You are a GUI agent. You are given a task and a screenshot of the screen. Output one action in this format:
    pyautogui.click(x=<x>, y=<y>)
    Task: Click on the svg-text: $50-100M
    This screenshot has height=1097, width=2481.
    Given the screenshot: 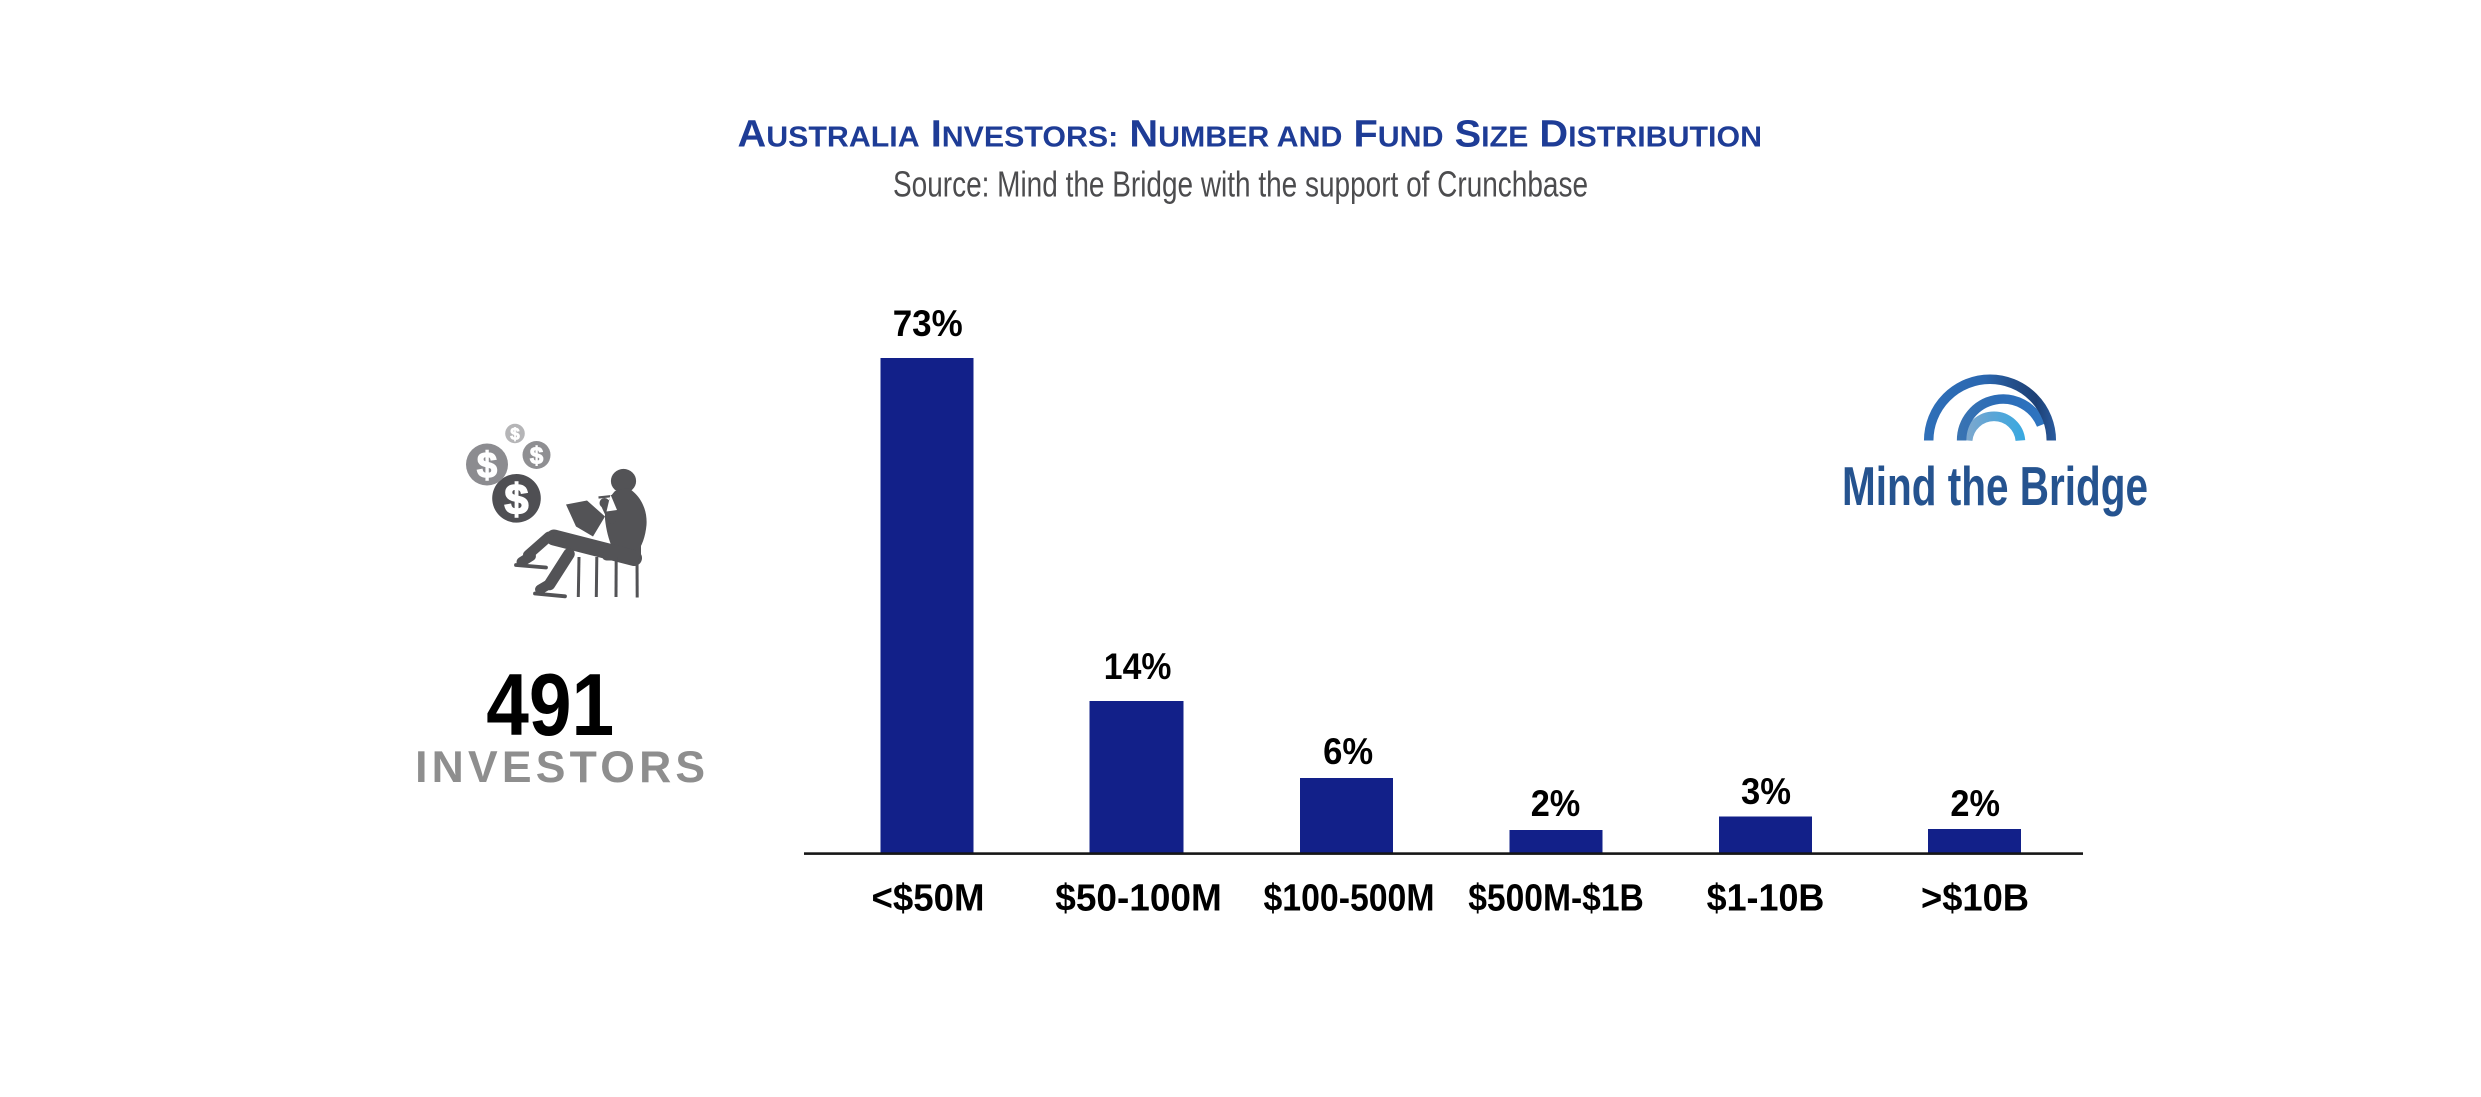 What is the action you would take?
    pyautogui.click(x=1138, y=899)
    